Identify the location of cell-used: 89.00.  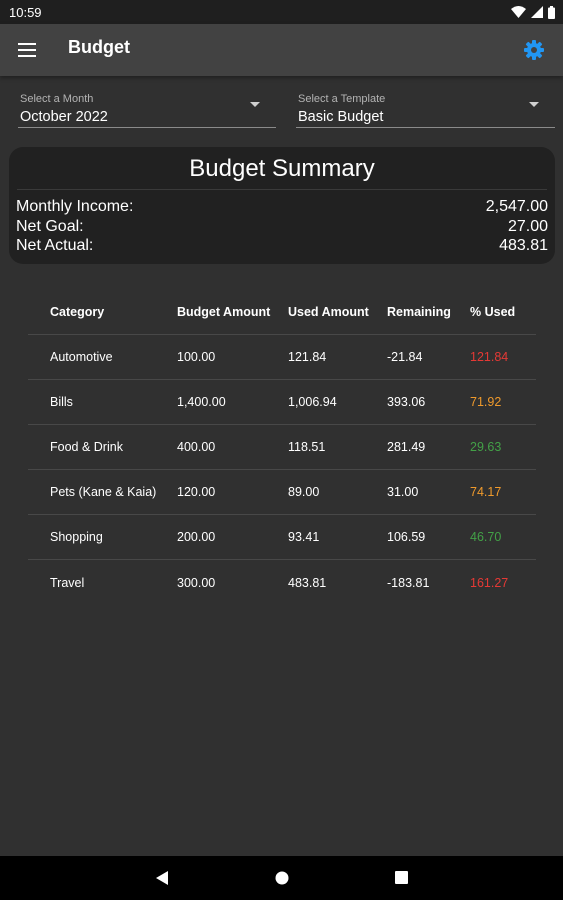
(304, 492).